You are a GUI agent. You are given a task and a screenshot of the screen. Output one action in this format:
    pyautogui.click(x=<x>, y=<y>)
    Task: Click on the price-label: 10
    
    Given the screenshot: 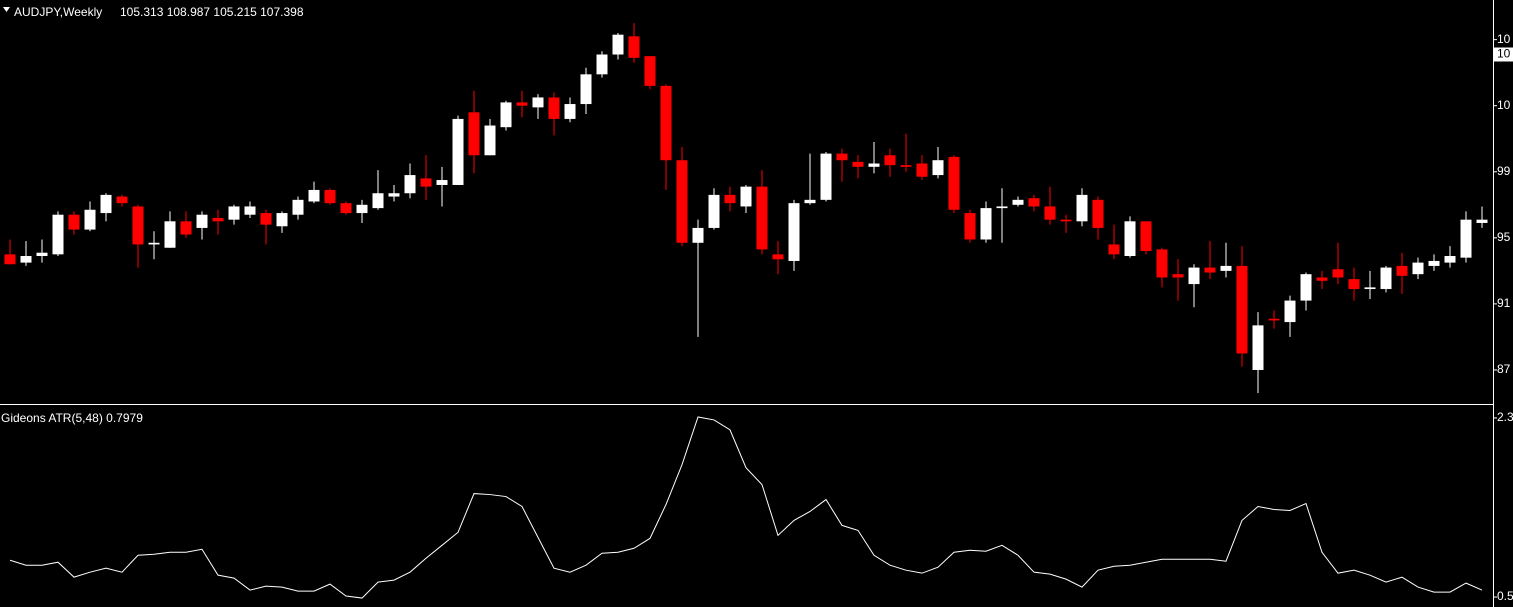 What is the action you would take?
    pyautogui.click(x=1504, y=54)
    